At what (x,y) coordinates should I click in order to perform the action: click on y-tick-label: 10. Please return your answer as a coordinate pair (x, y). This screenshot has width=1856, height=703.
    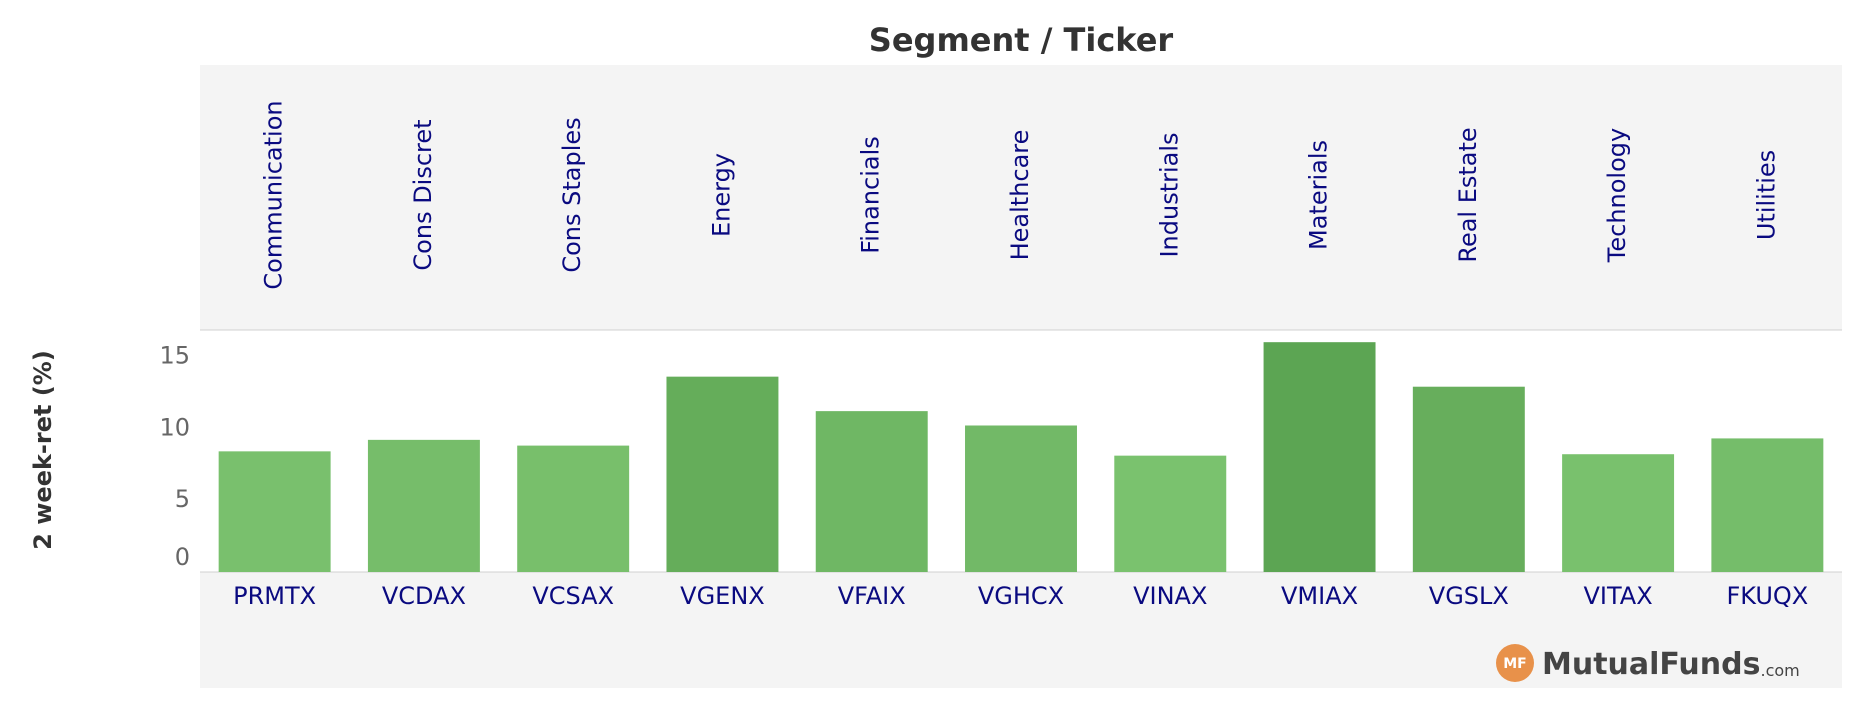
    Looking at the image, I should click on (174, 427).